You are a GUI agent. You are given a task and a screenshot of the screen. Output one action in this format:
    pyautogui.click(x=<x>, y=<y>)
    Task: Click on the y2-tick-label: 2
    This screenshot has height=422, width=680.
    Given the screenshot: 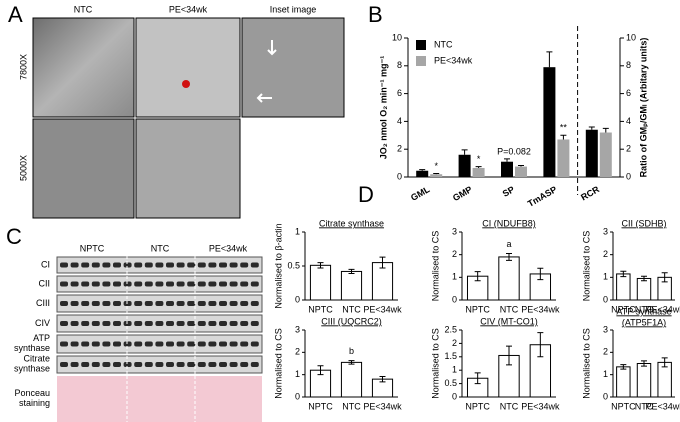 What is the action you would take?
    pyautogui.click(x=628, y=149)
    